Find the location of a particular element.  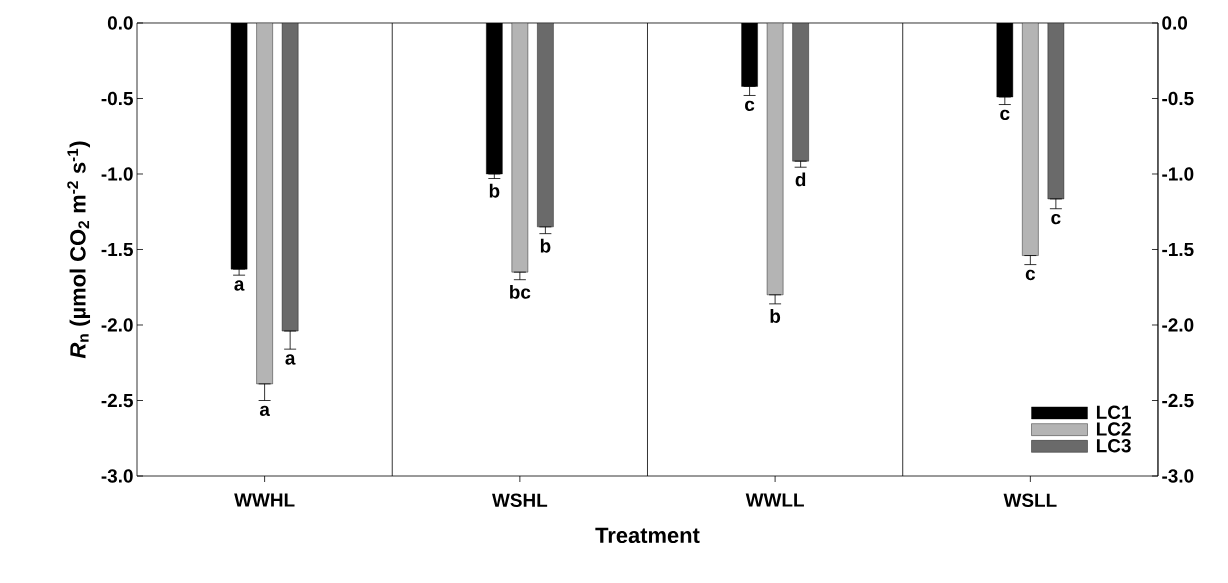

data-label: d is located at coordinates (800, 179).